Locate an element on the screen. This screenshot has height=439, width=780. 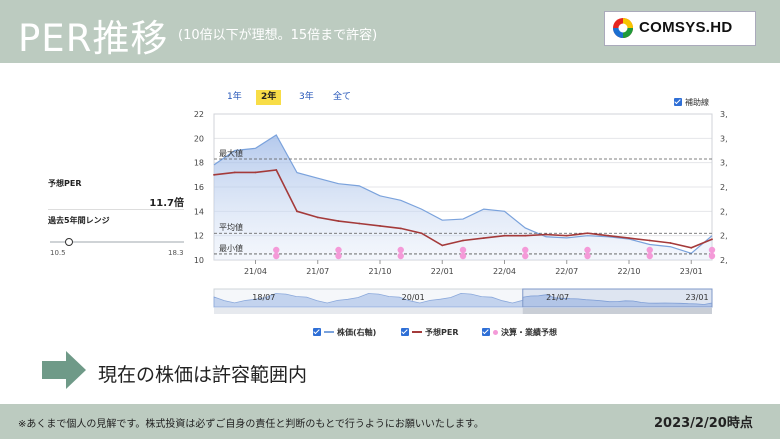
legend-per-label: 予想PER is located at coordinates (442, 332).